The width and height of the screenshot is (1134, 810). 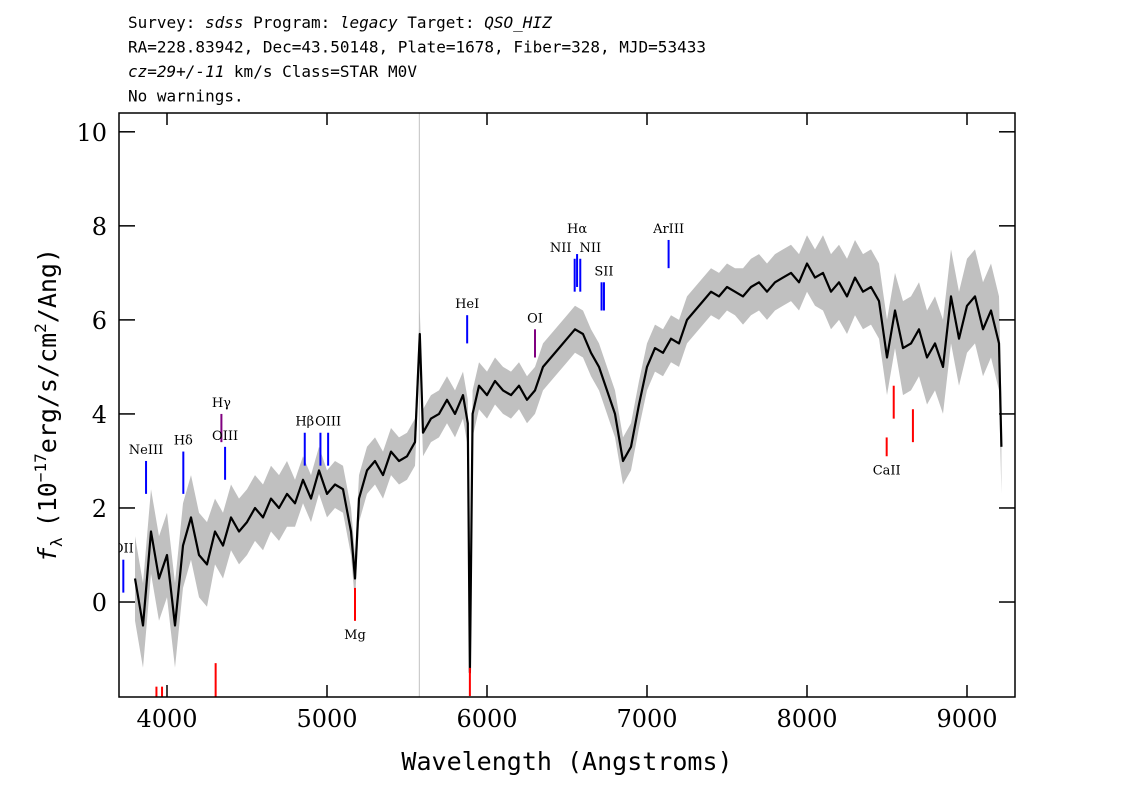 I want to click on line-label: Hα, so click(x=577, y=229).